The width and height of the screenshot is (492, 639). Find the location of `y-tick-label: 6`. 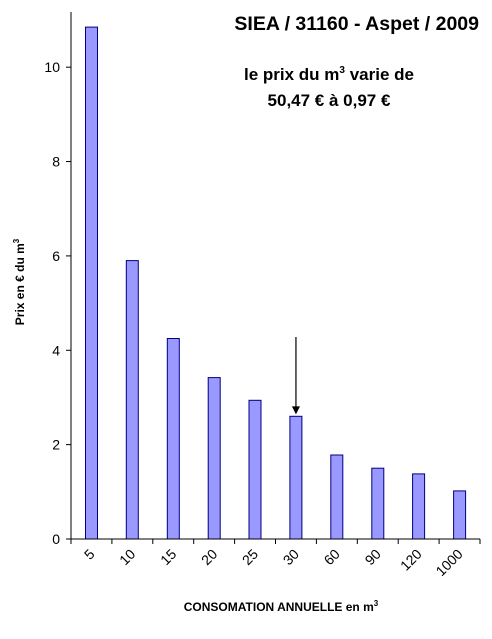

y-tick-label: 6 is located at coordinates (56, 256).